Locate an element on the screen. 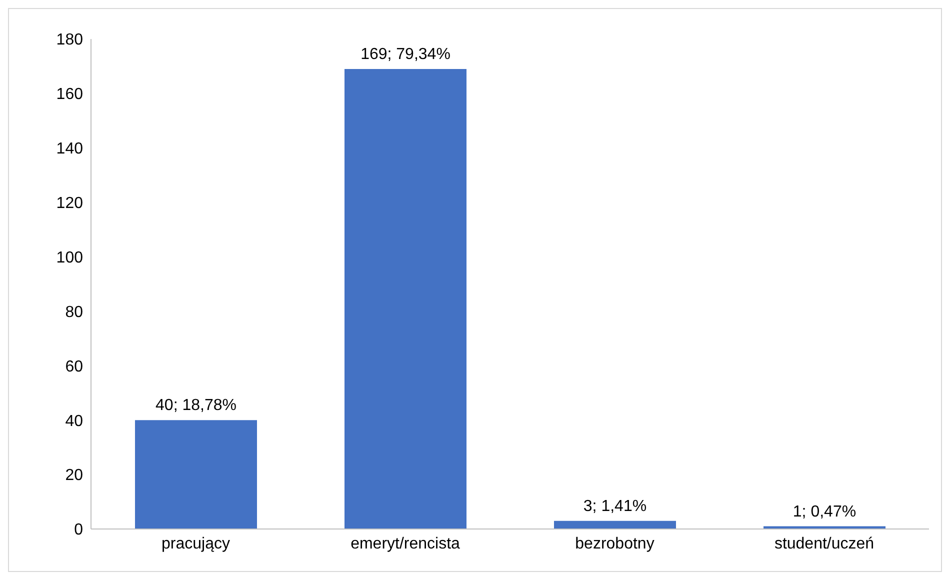 The height and width of the screenshot is (581, 949). y-tick-label: 140 is located at coordinates (70, 149).